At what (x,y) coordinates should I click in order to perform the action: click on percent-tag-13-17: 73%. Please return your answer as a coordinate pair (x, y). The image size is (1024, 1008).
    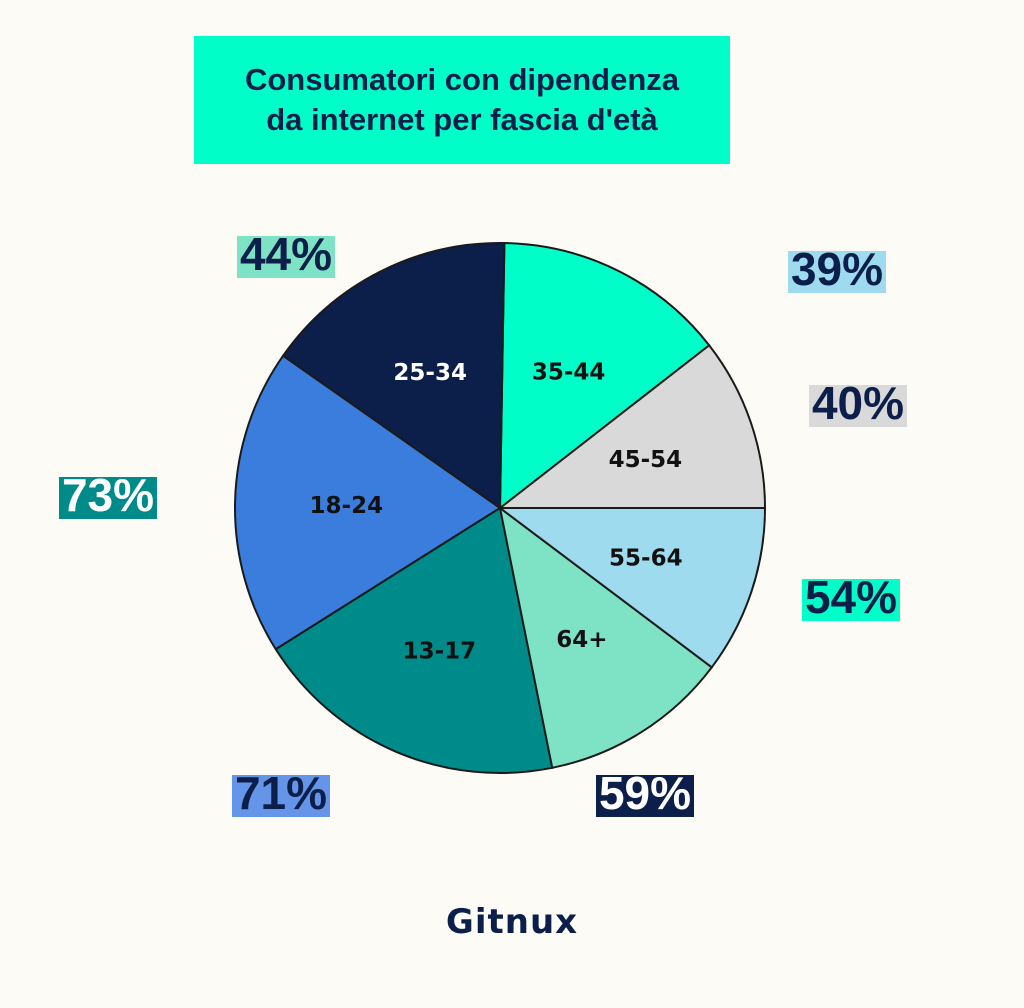
    Looking at the image, I should click on (108, 495).